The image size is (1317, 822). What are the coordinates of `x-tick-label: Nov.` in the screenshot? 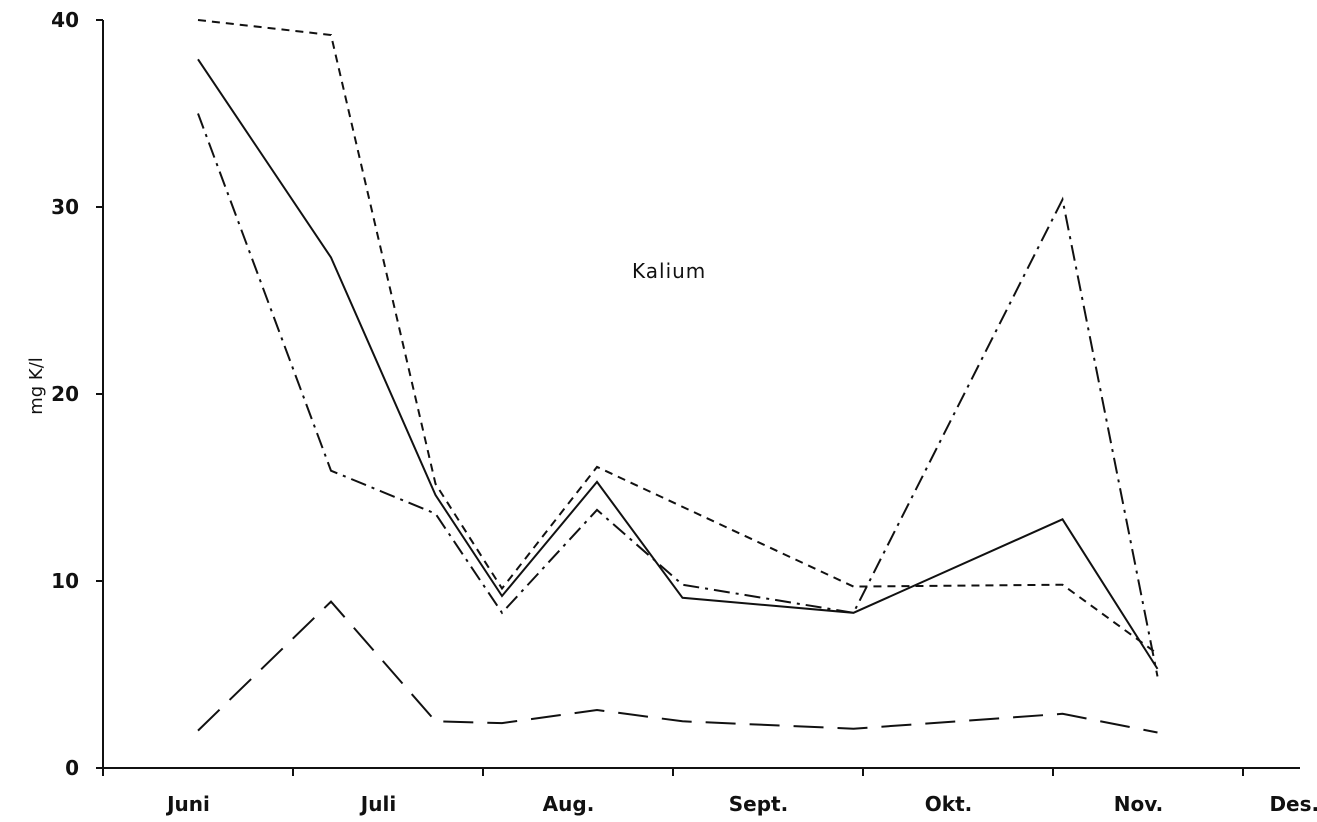 It's located at (1138, 804).